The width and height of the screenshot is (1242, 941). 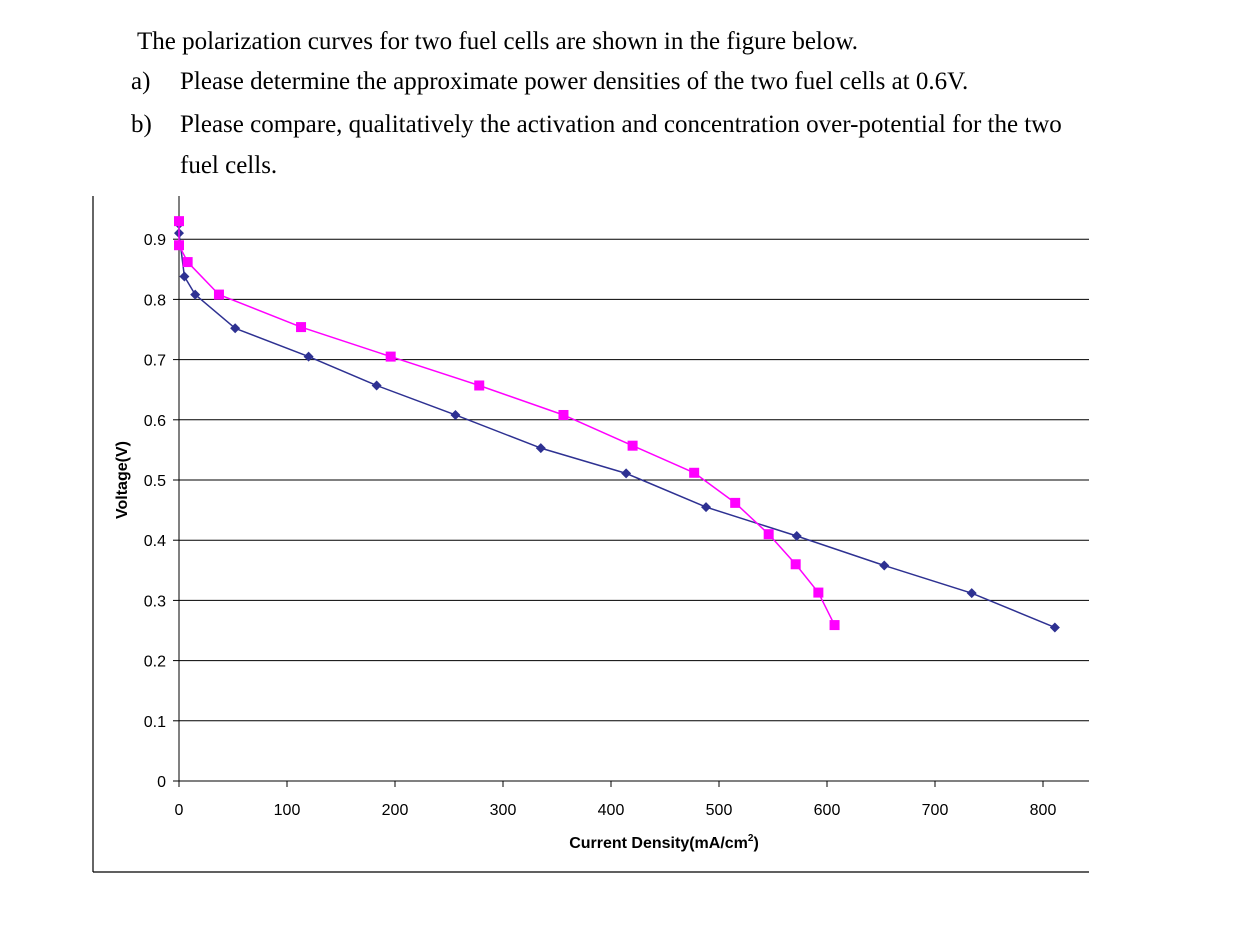 What do you see at coordinates (503, 810) in the screenshot?
I see `x-tick-label: 300` at bounding box center [503, 810].